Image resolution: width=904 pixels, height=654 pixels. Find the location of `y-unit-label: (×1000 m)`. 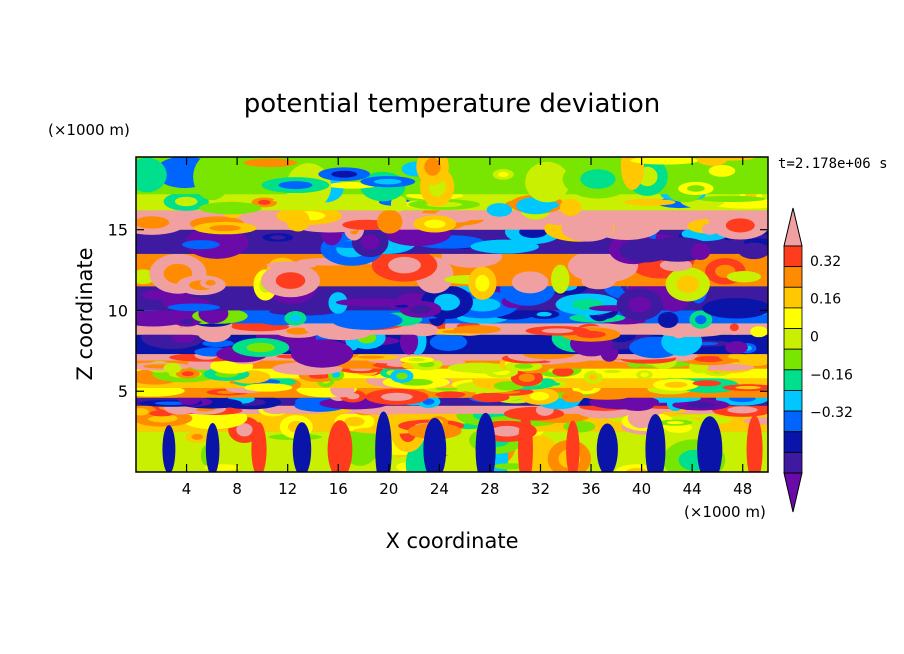

y-unit-label: (×1000 m) is located at coordinates (89, 130).